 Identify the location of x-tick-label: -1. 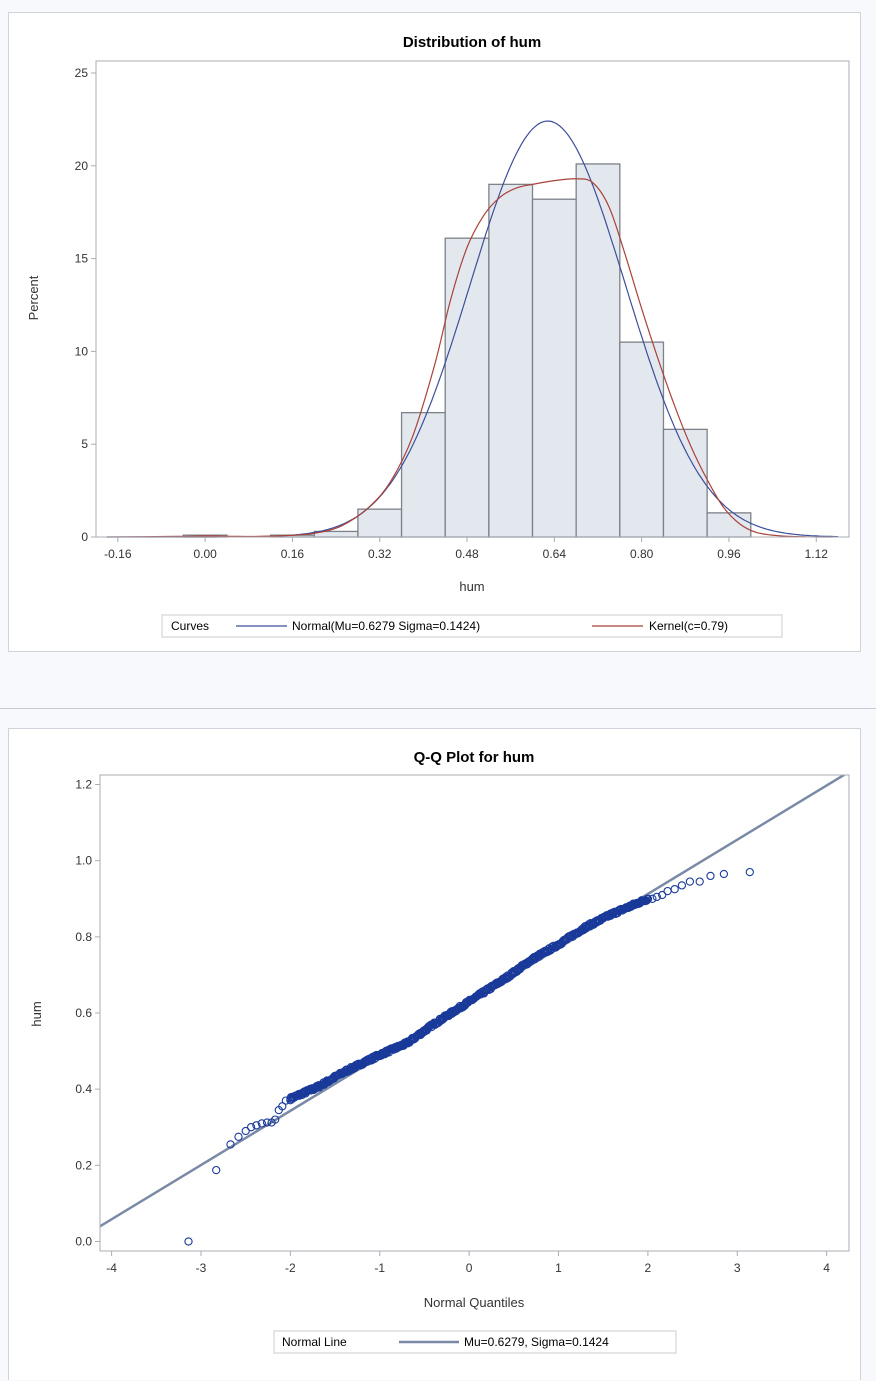
(379, 1268).